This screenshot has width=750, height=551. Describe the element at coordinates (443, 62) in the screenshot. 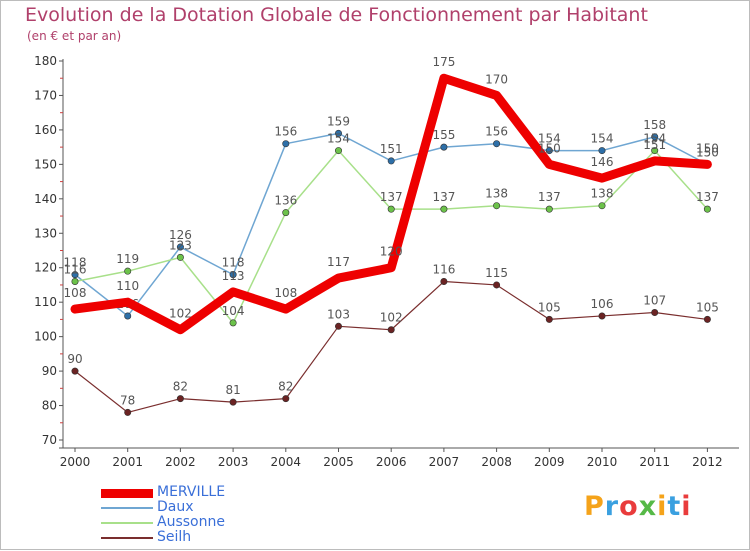

I see `data-label-merville: 175` at that location.